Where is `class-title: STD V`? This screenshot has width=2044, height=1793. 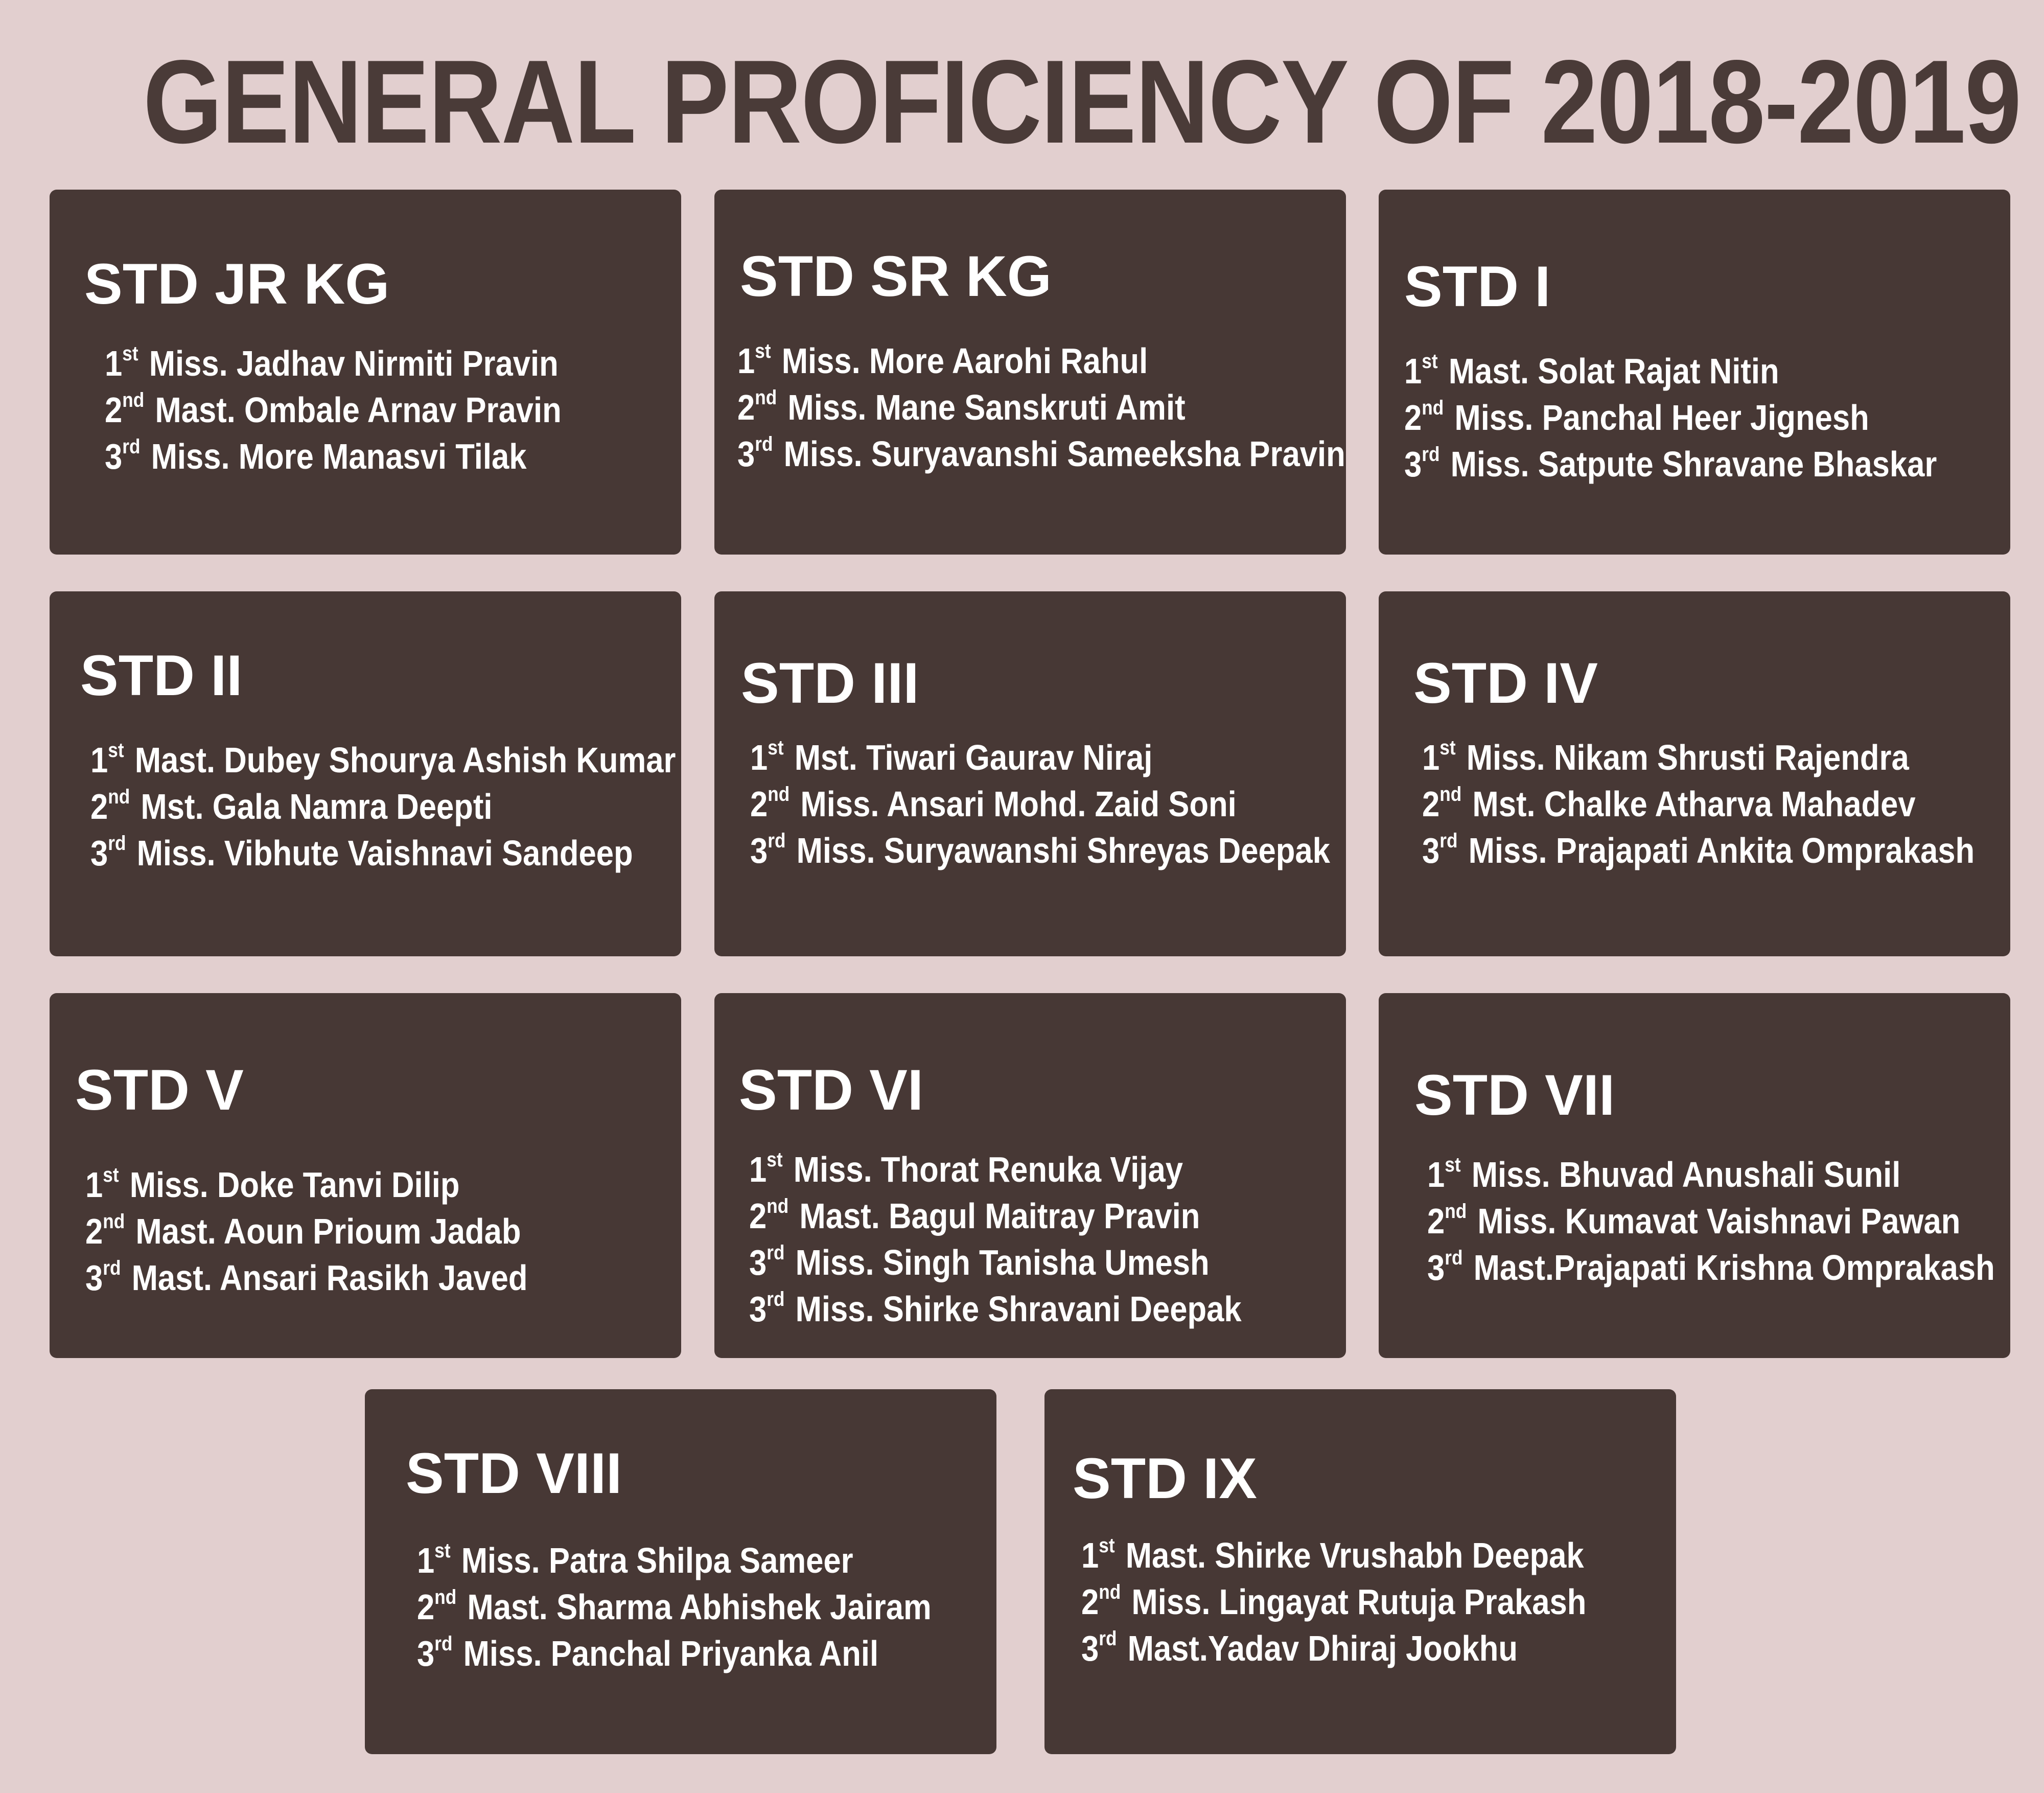
class-title: STD V is located at coordinates (159, 1090).